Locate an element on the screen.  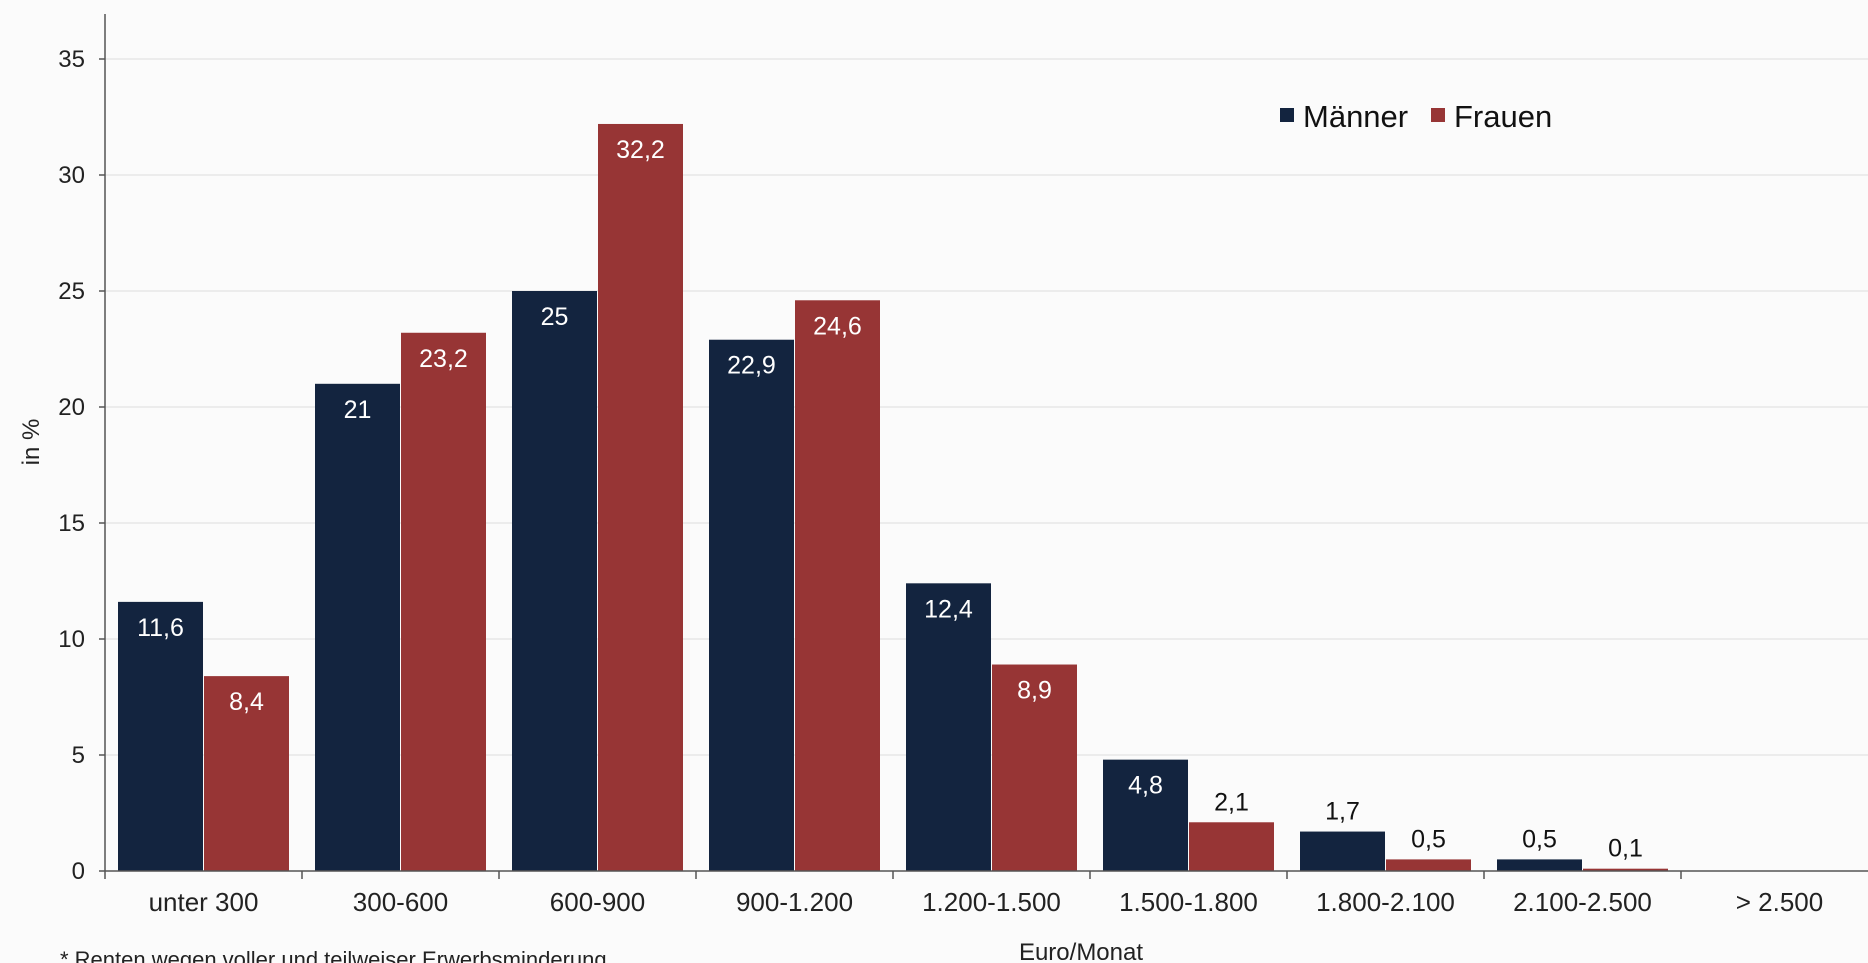
legend-swatch-frauen is located at coordinates (1438, 115).